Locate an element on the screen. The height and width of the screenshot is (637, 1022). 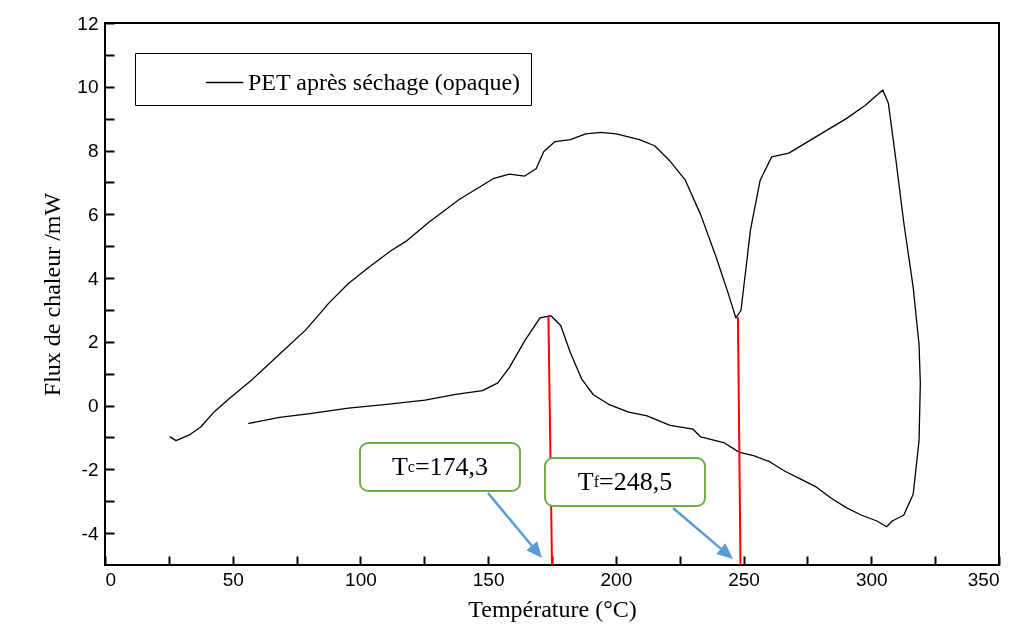
y-tick-label: 0 is located at coordinates (93, 406).